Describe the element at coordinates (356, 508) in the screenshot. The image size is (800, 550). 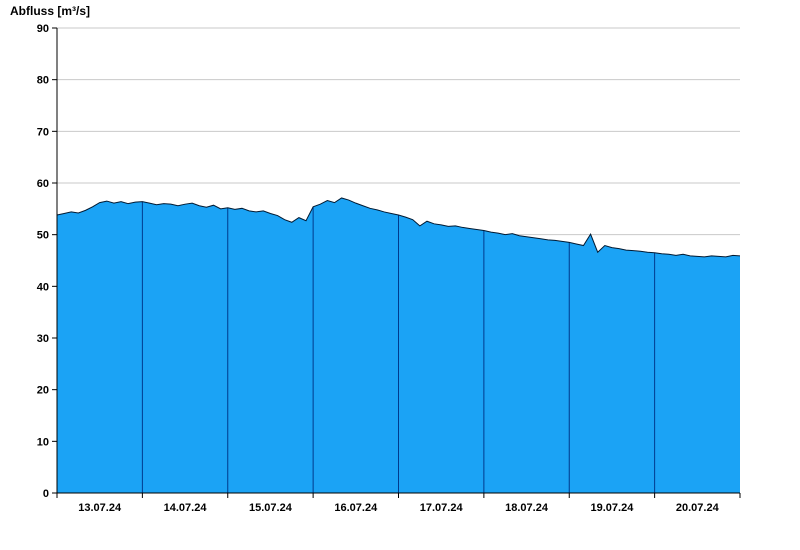
I see `x-axis-date-label: 16.07.24` at that location.